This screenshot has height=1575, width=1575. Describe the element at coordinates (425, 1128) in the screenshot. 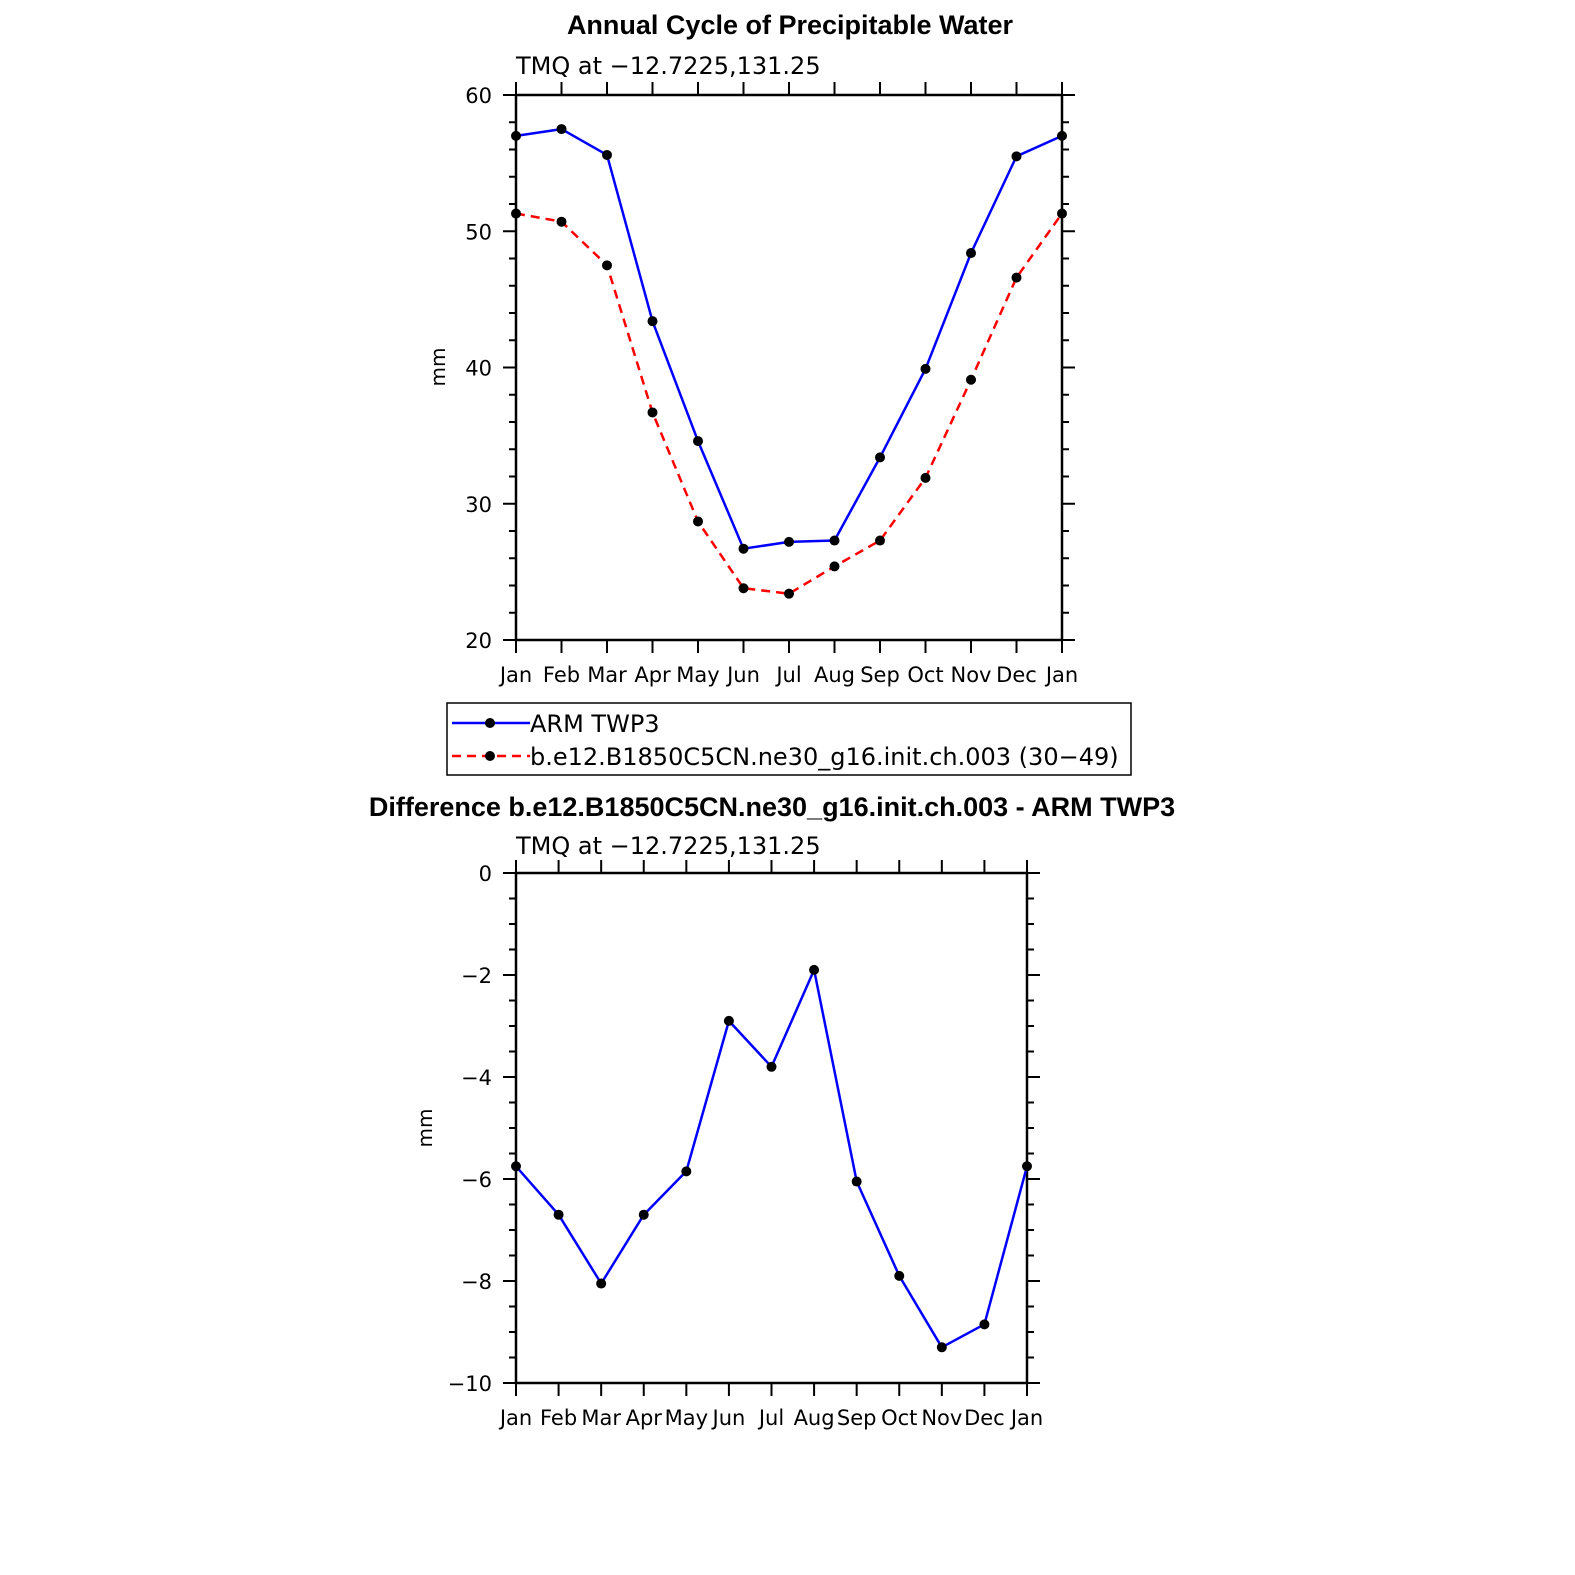

I see `chart2-ylabel: mm` at that location.